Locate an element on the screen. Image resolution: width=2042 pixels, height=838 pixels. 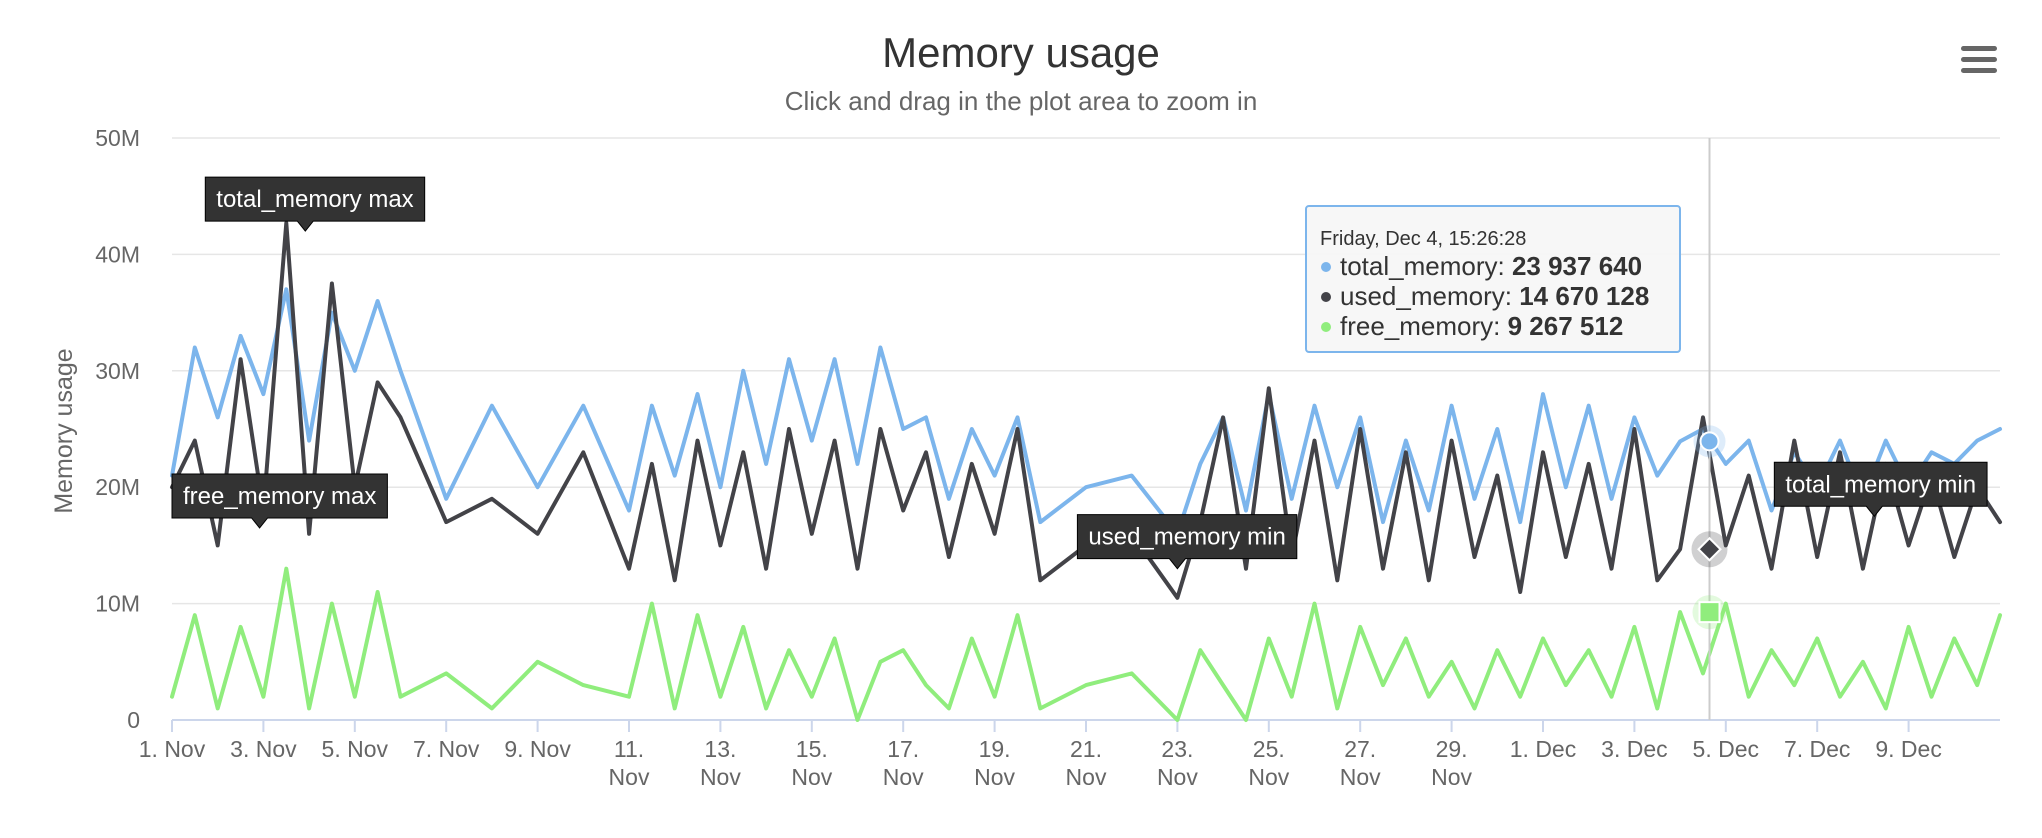
tooltip-row-used: used_memory: 14 670 128 is located at coordinates (1485, 296).